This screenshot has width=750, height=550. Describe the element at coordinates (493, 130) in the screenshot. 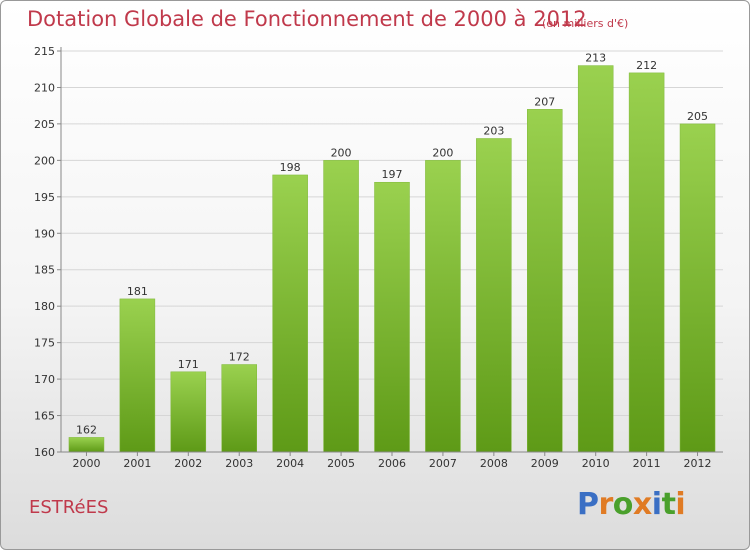

I see `bar-value-label: 203` at that location.